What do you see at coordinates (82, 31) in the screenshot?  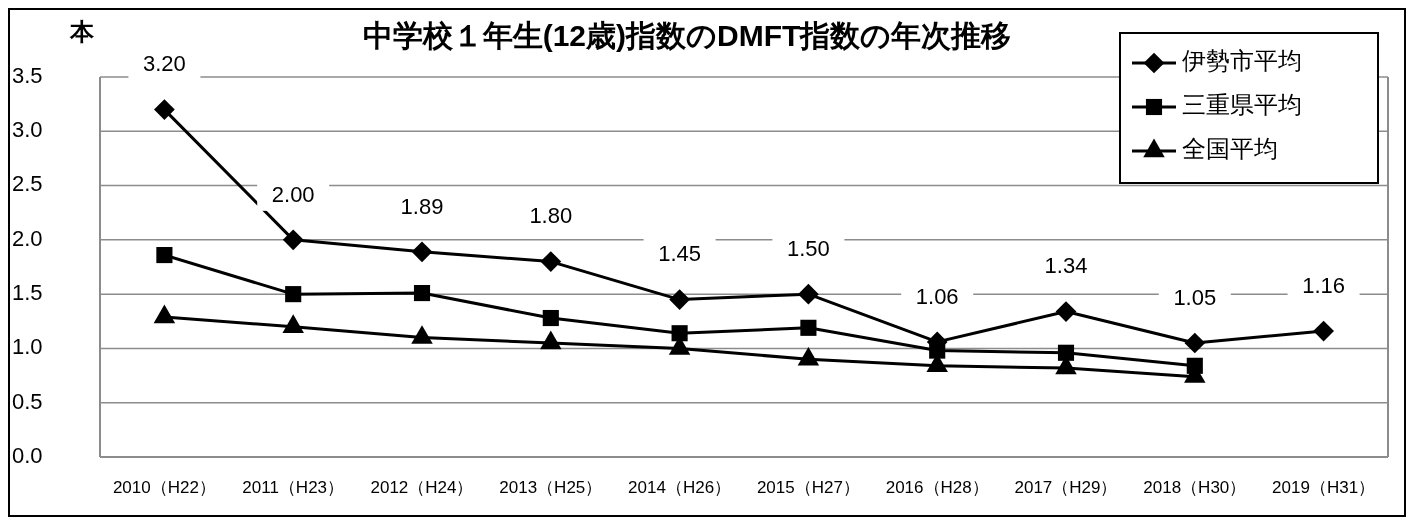 I see `y-axis-title: 本` at bounding box center [82, 31].